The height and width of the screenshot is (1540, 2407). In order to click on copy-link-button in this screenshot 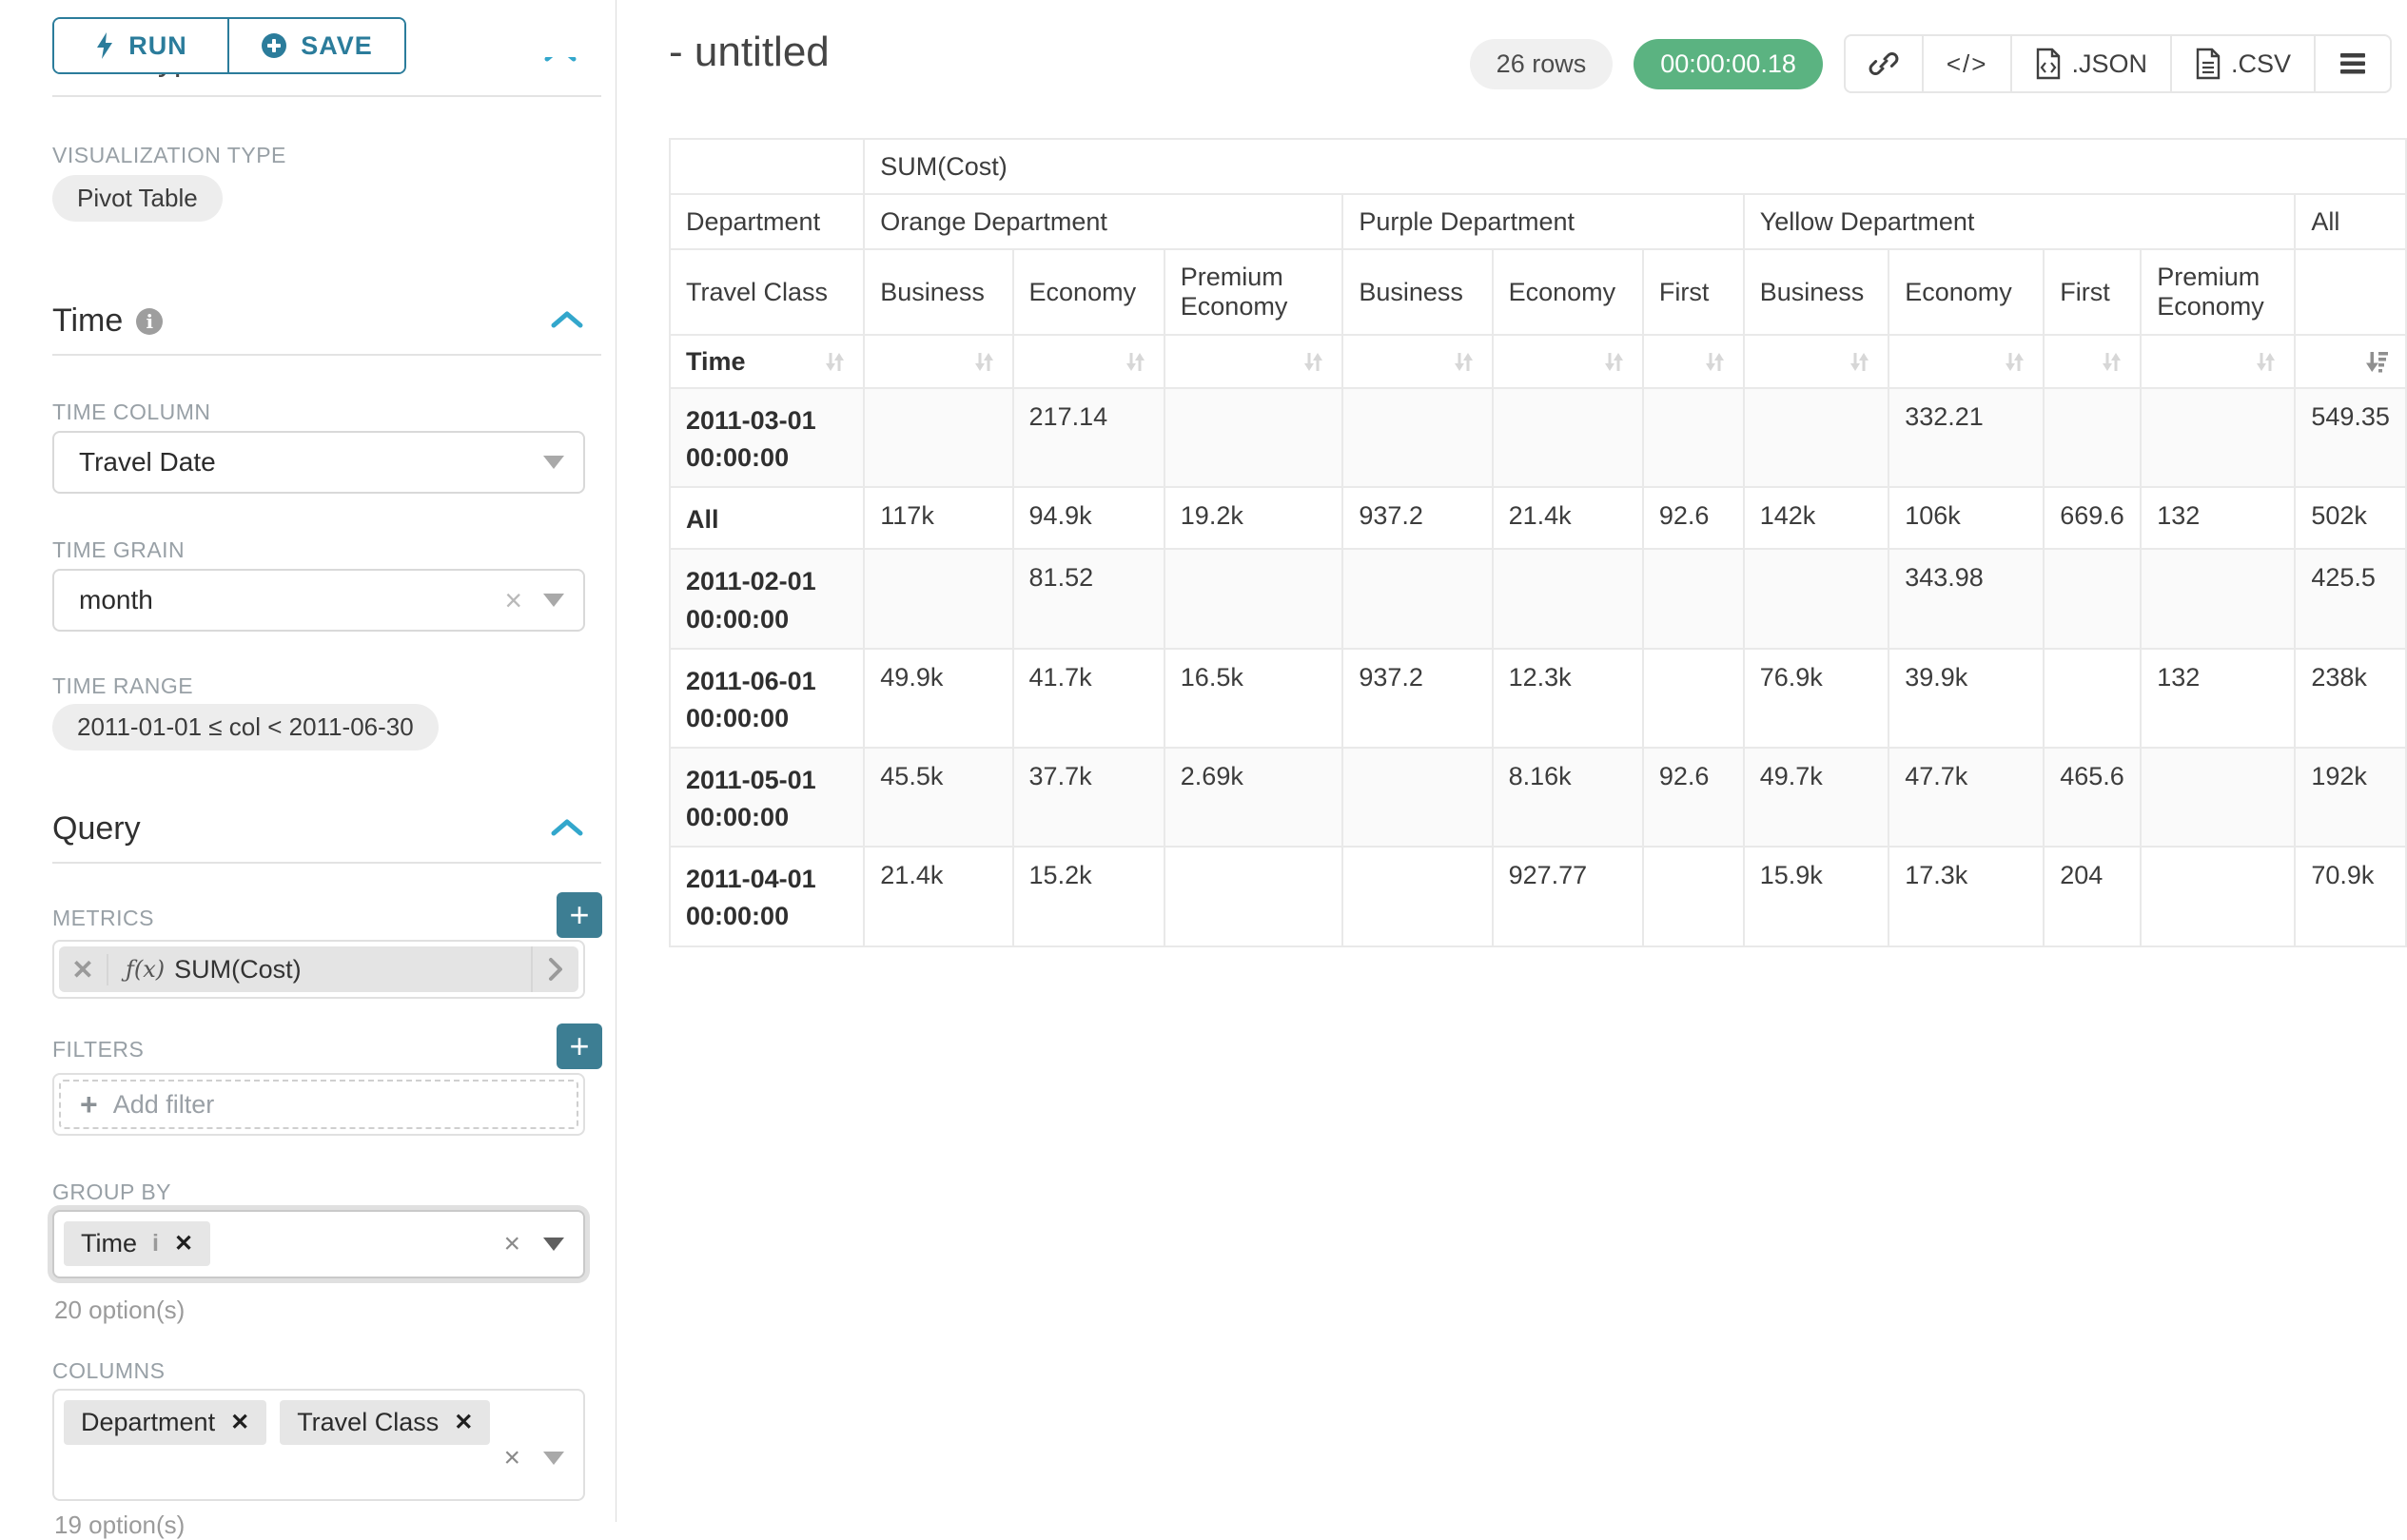, I will do `click(1885, 64)`.